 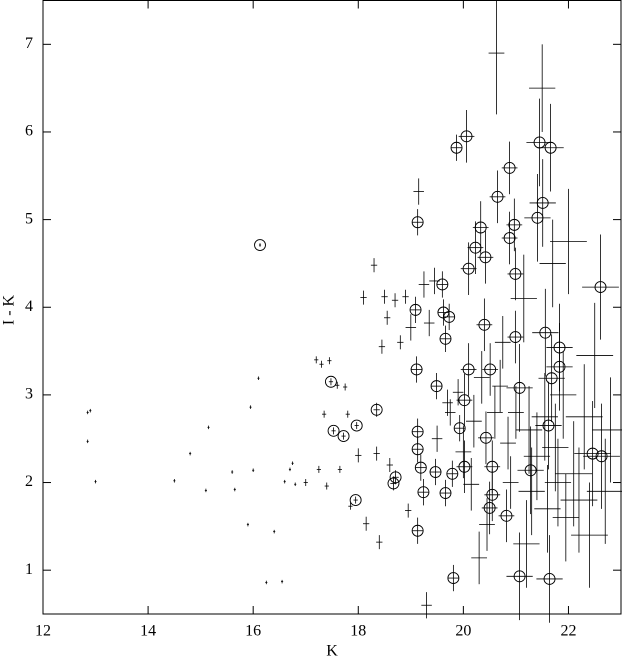 I want to click on y-tick-label: 6, so click(x=29, y=131).